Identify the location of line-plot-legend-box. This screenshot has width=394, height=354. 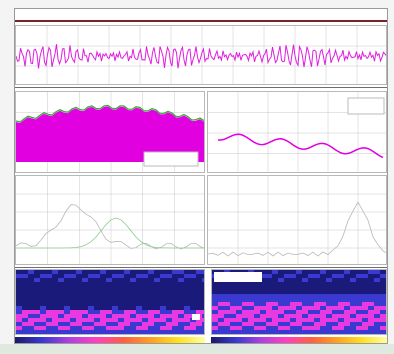
(366, 106).